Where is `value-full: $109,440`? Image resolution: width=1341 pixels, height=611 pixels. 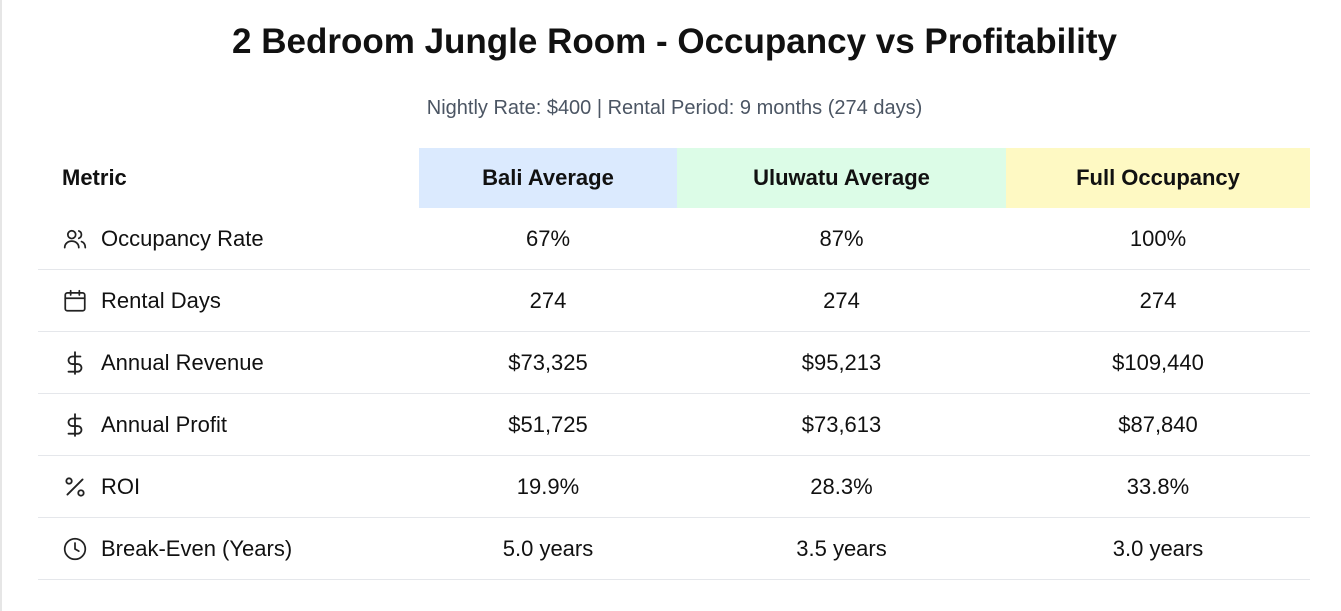 value-full: $109,440 is located at coordinates (1158, 362).